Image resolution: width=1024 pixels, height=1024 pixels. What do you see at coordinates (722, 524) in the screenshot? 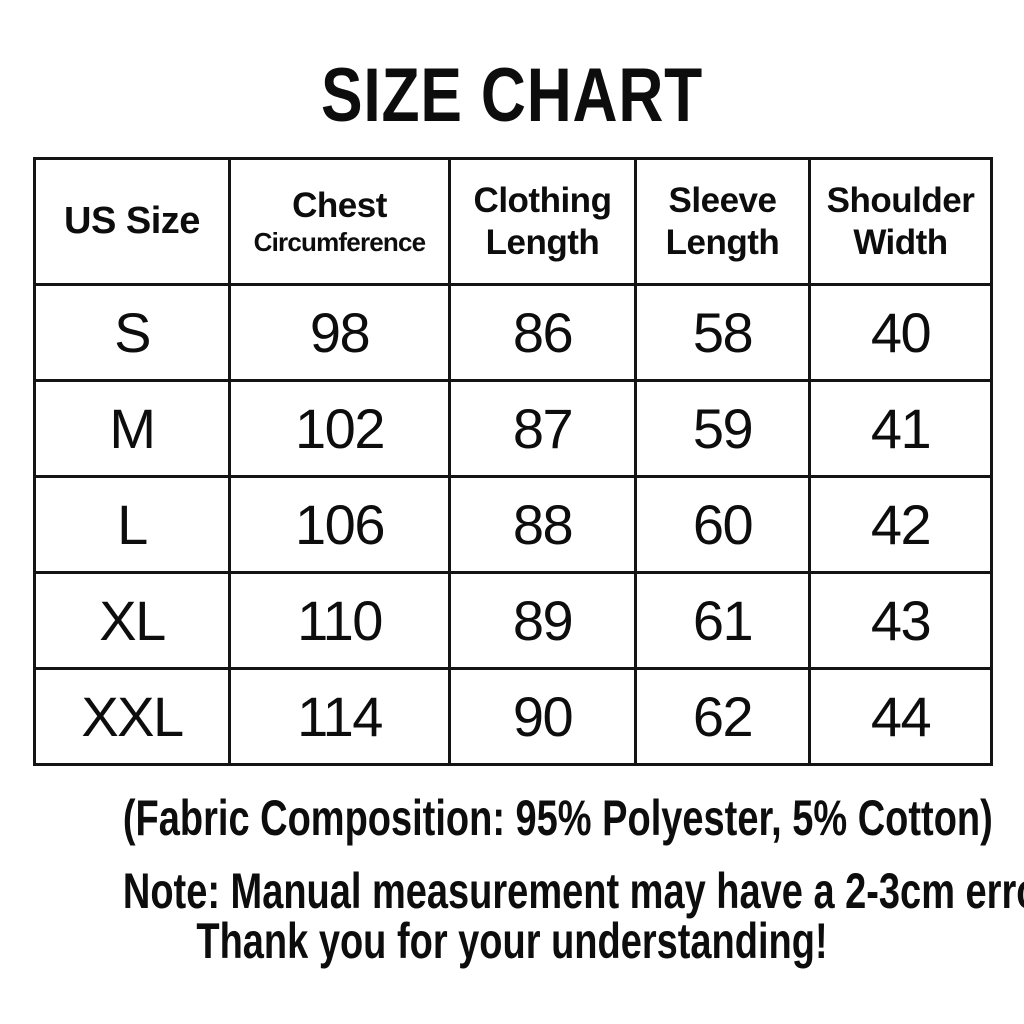
I see `cell-sleeve: 60` at bounding box center [722, 524].